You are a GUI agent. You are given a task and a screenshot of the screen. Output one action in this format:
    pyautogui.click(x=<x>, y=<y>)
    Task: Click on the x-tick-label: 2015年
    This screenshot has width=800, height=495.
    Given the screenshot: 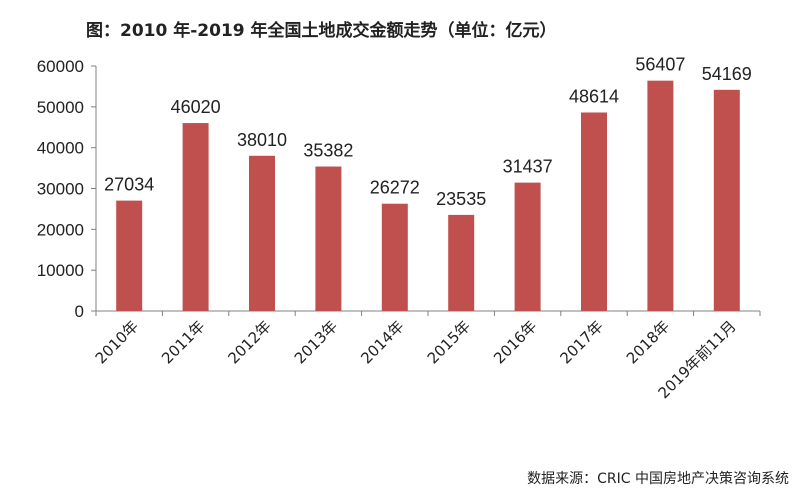 What is the action you would take?
    pyautogui.click(x=449, y=342)
    